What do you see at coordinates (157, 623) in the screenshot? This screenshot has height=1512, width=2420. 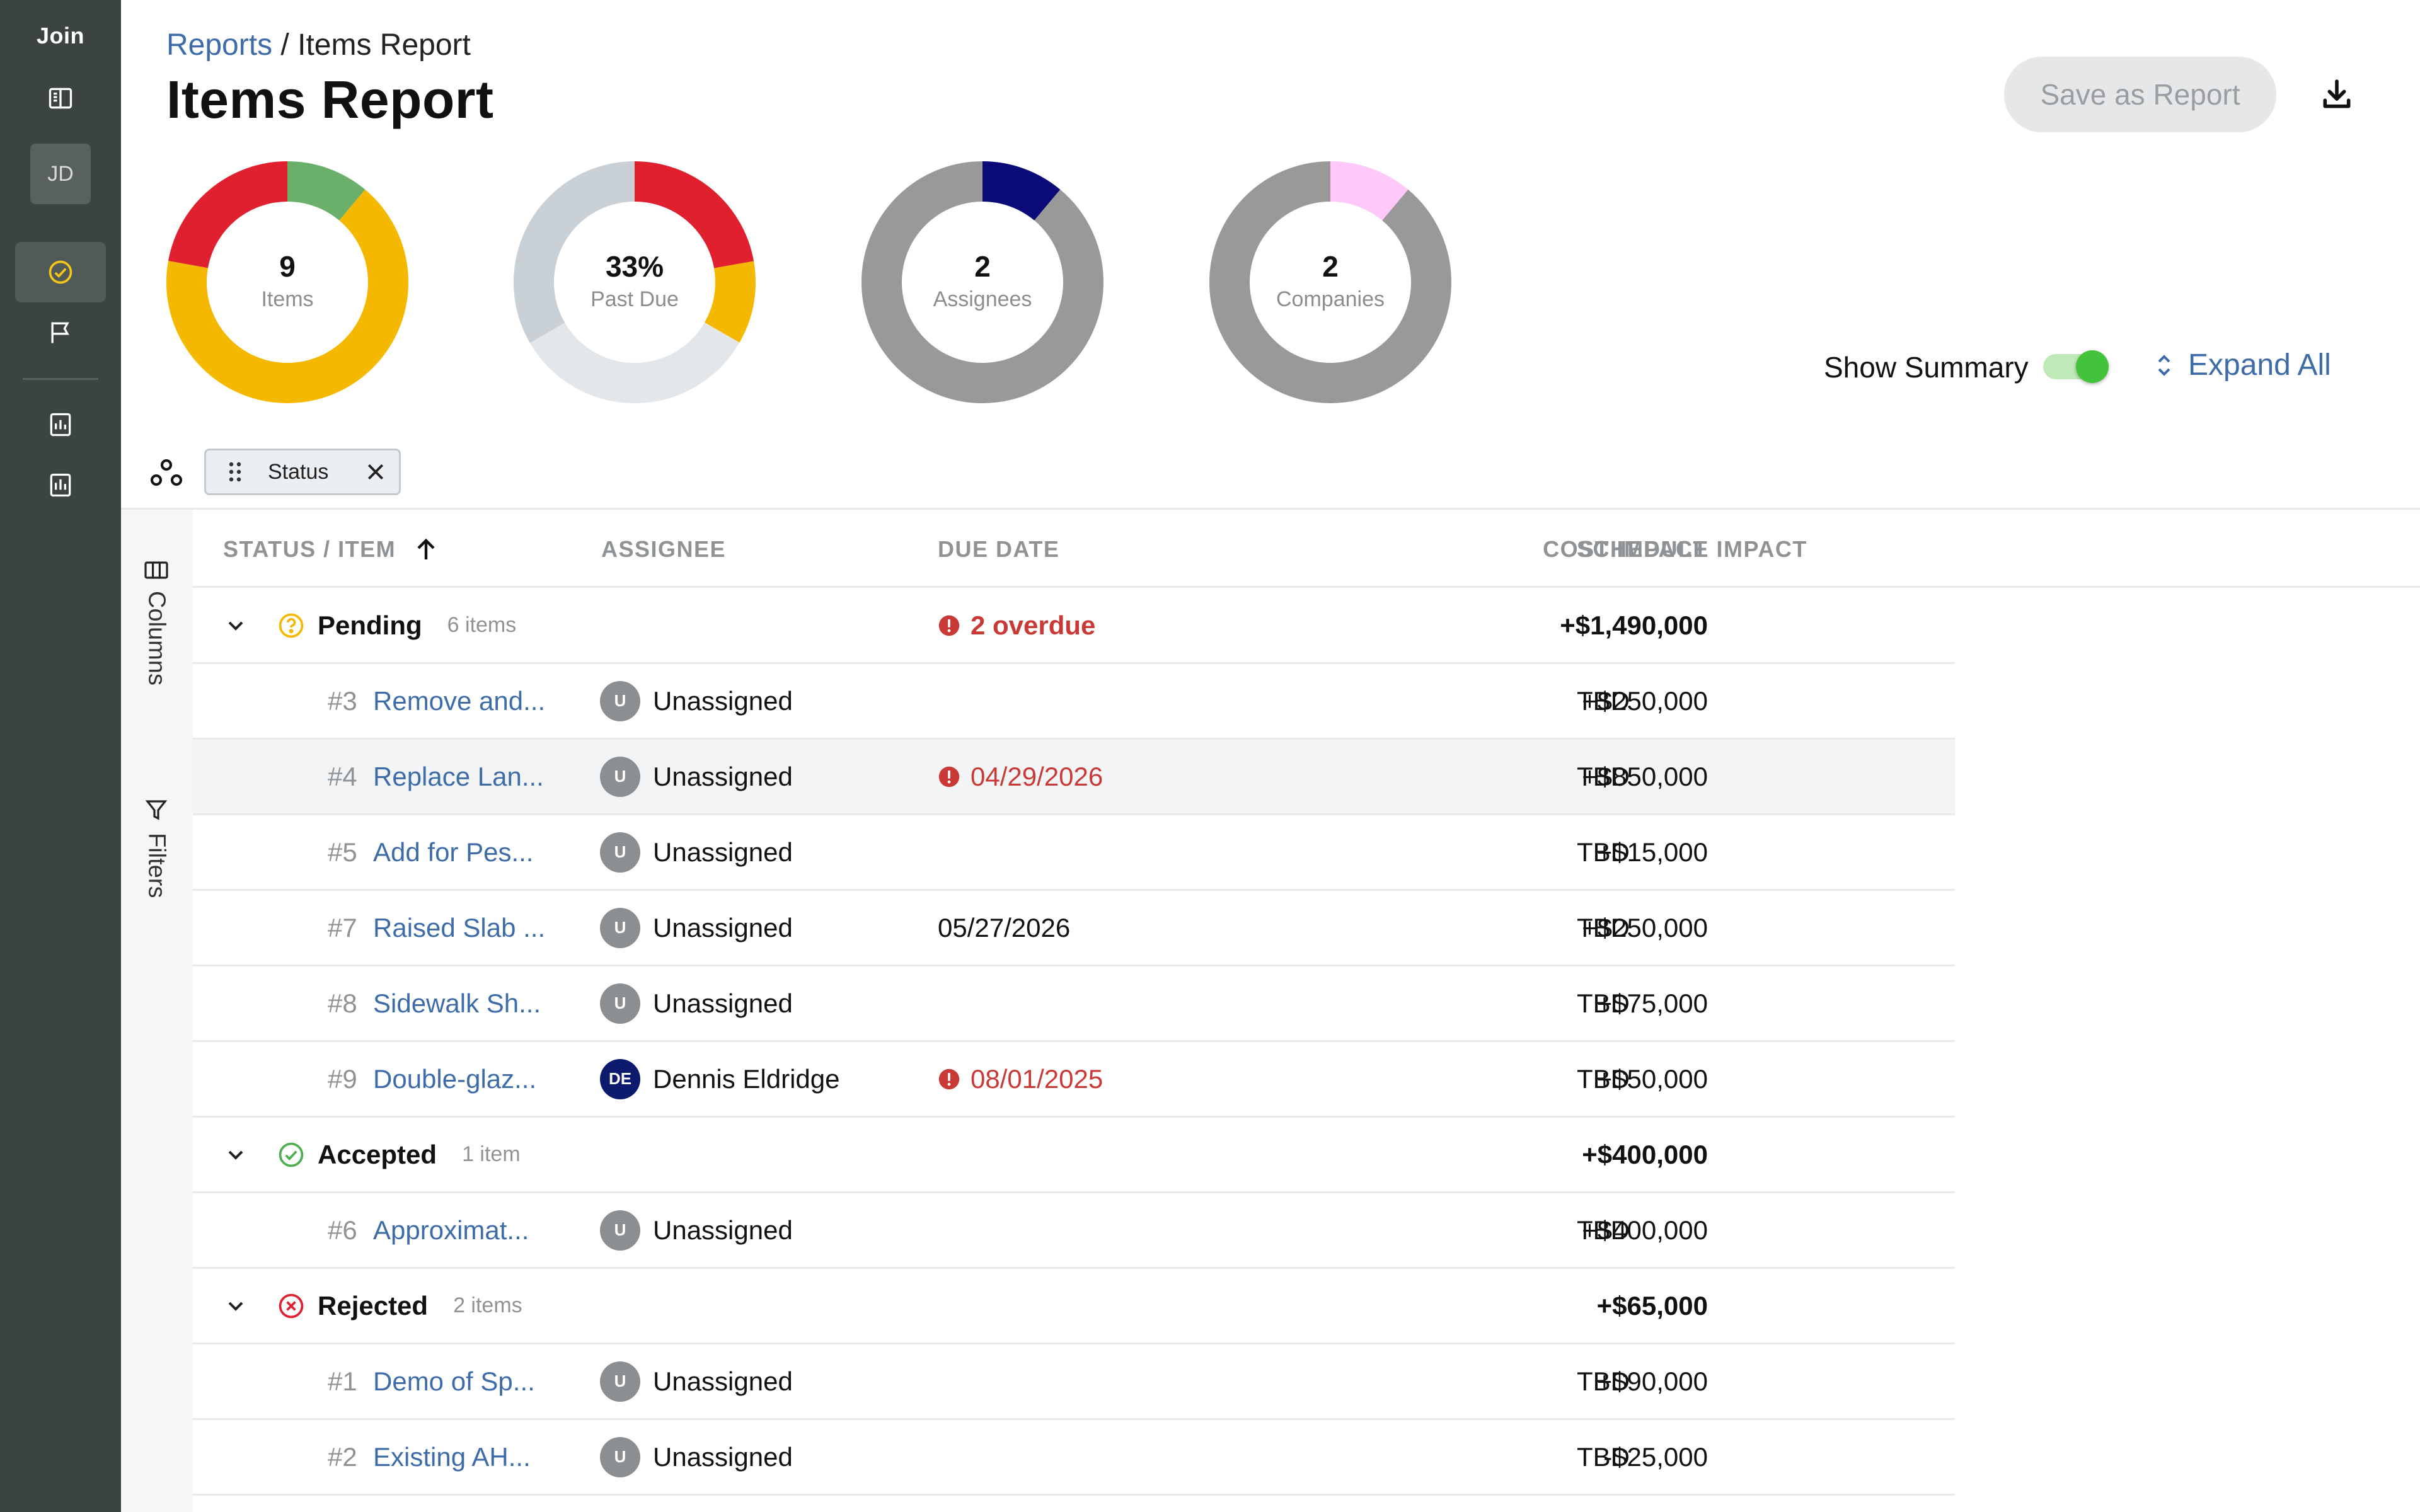 I see `columns-toggle: Columns` at bounding box center [157, 623].